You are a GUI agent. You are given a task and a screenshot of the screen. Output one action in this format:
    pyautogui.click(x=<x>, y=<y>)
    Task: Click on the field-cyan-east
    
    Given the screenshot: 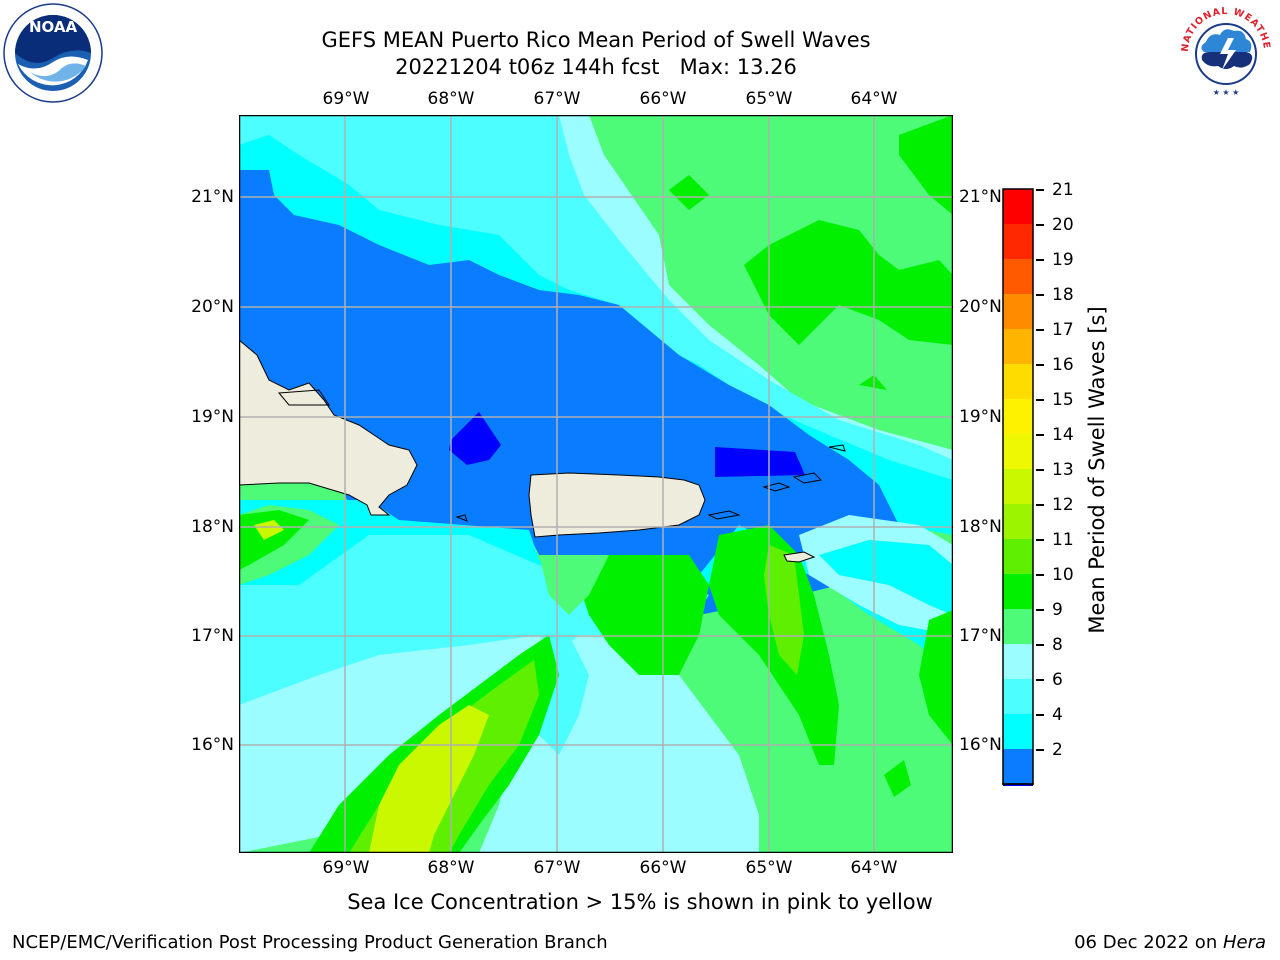 What is the action you would take?
    pyautogui.click(x=886, y=577)
    